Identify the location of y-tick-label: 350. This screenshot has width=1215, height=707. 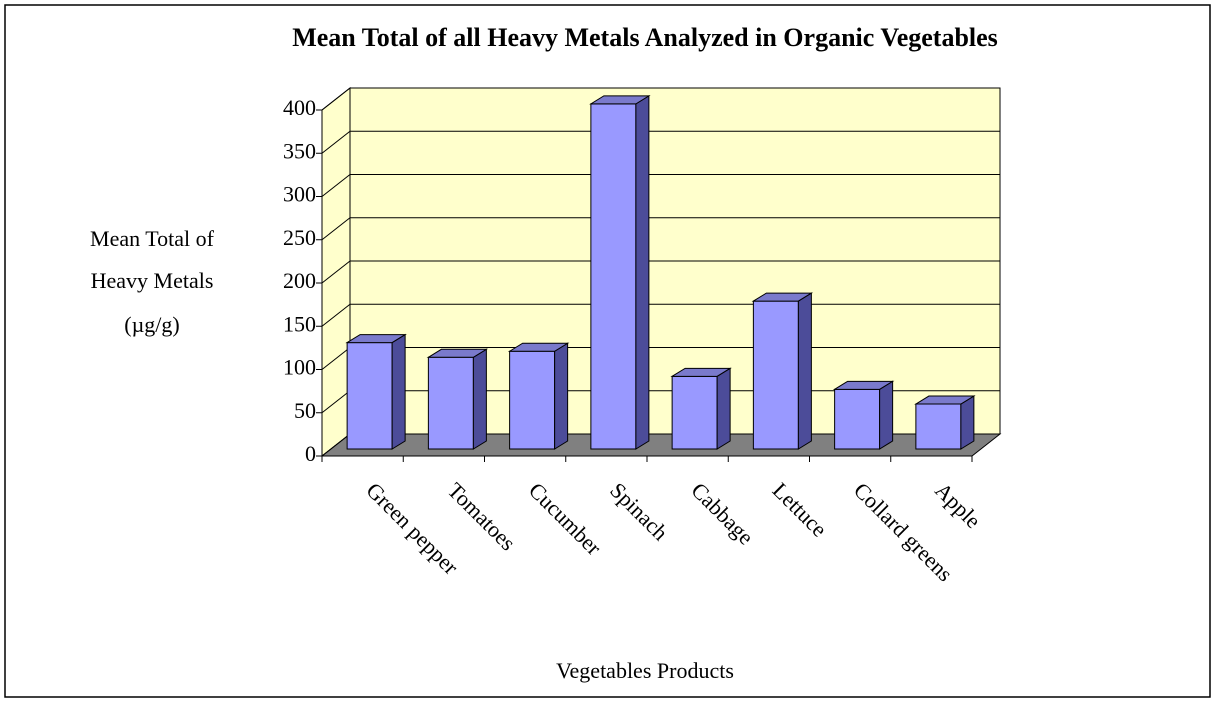
(299, 150).